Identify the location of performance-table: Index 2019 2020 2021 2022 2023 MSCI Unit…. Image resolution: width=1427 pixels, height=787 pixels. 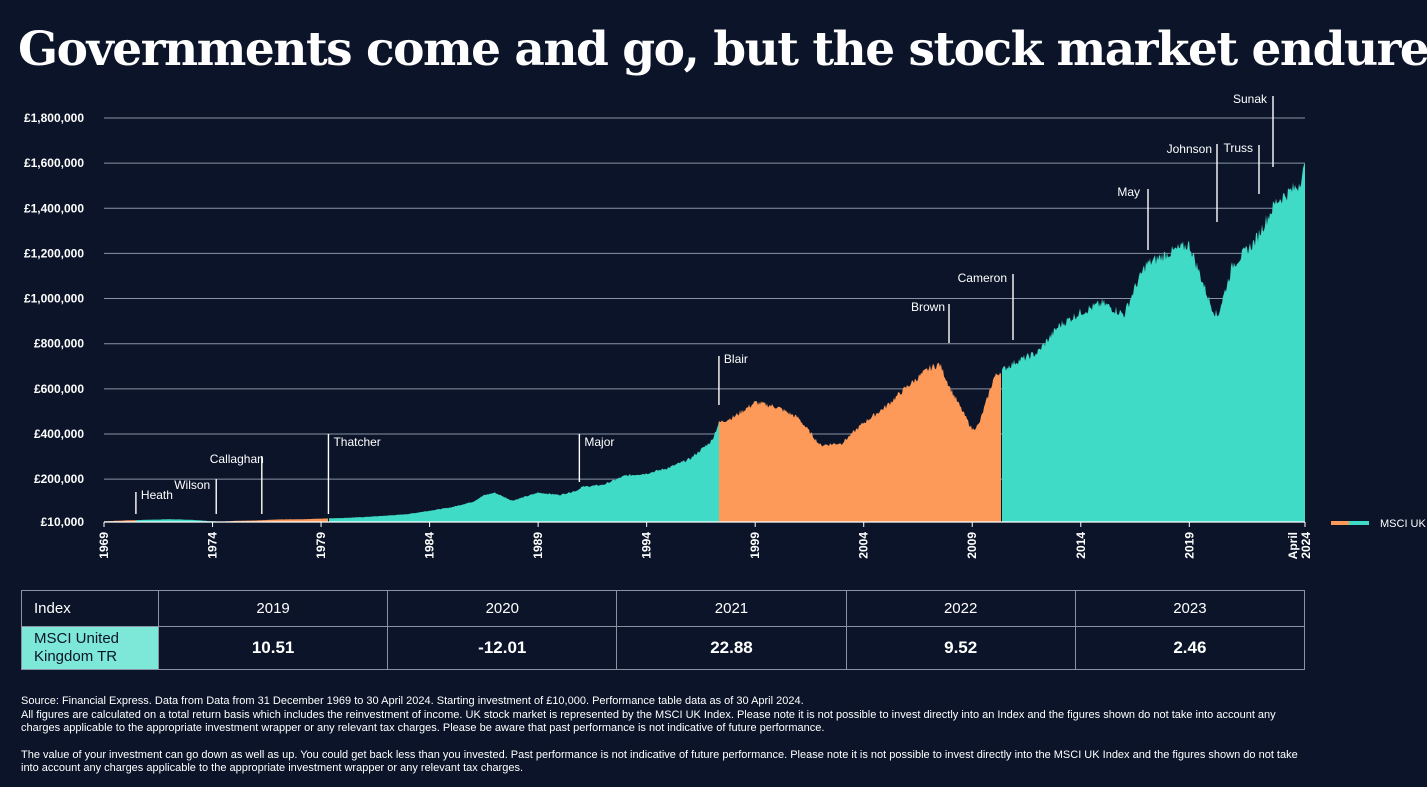
(663, 630).